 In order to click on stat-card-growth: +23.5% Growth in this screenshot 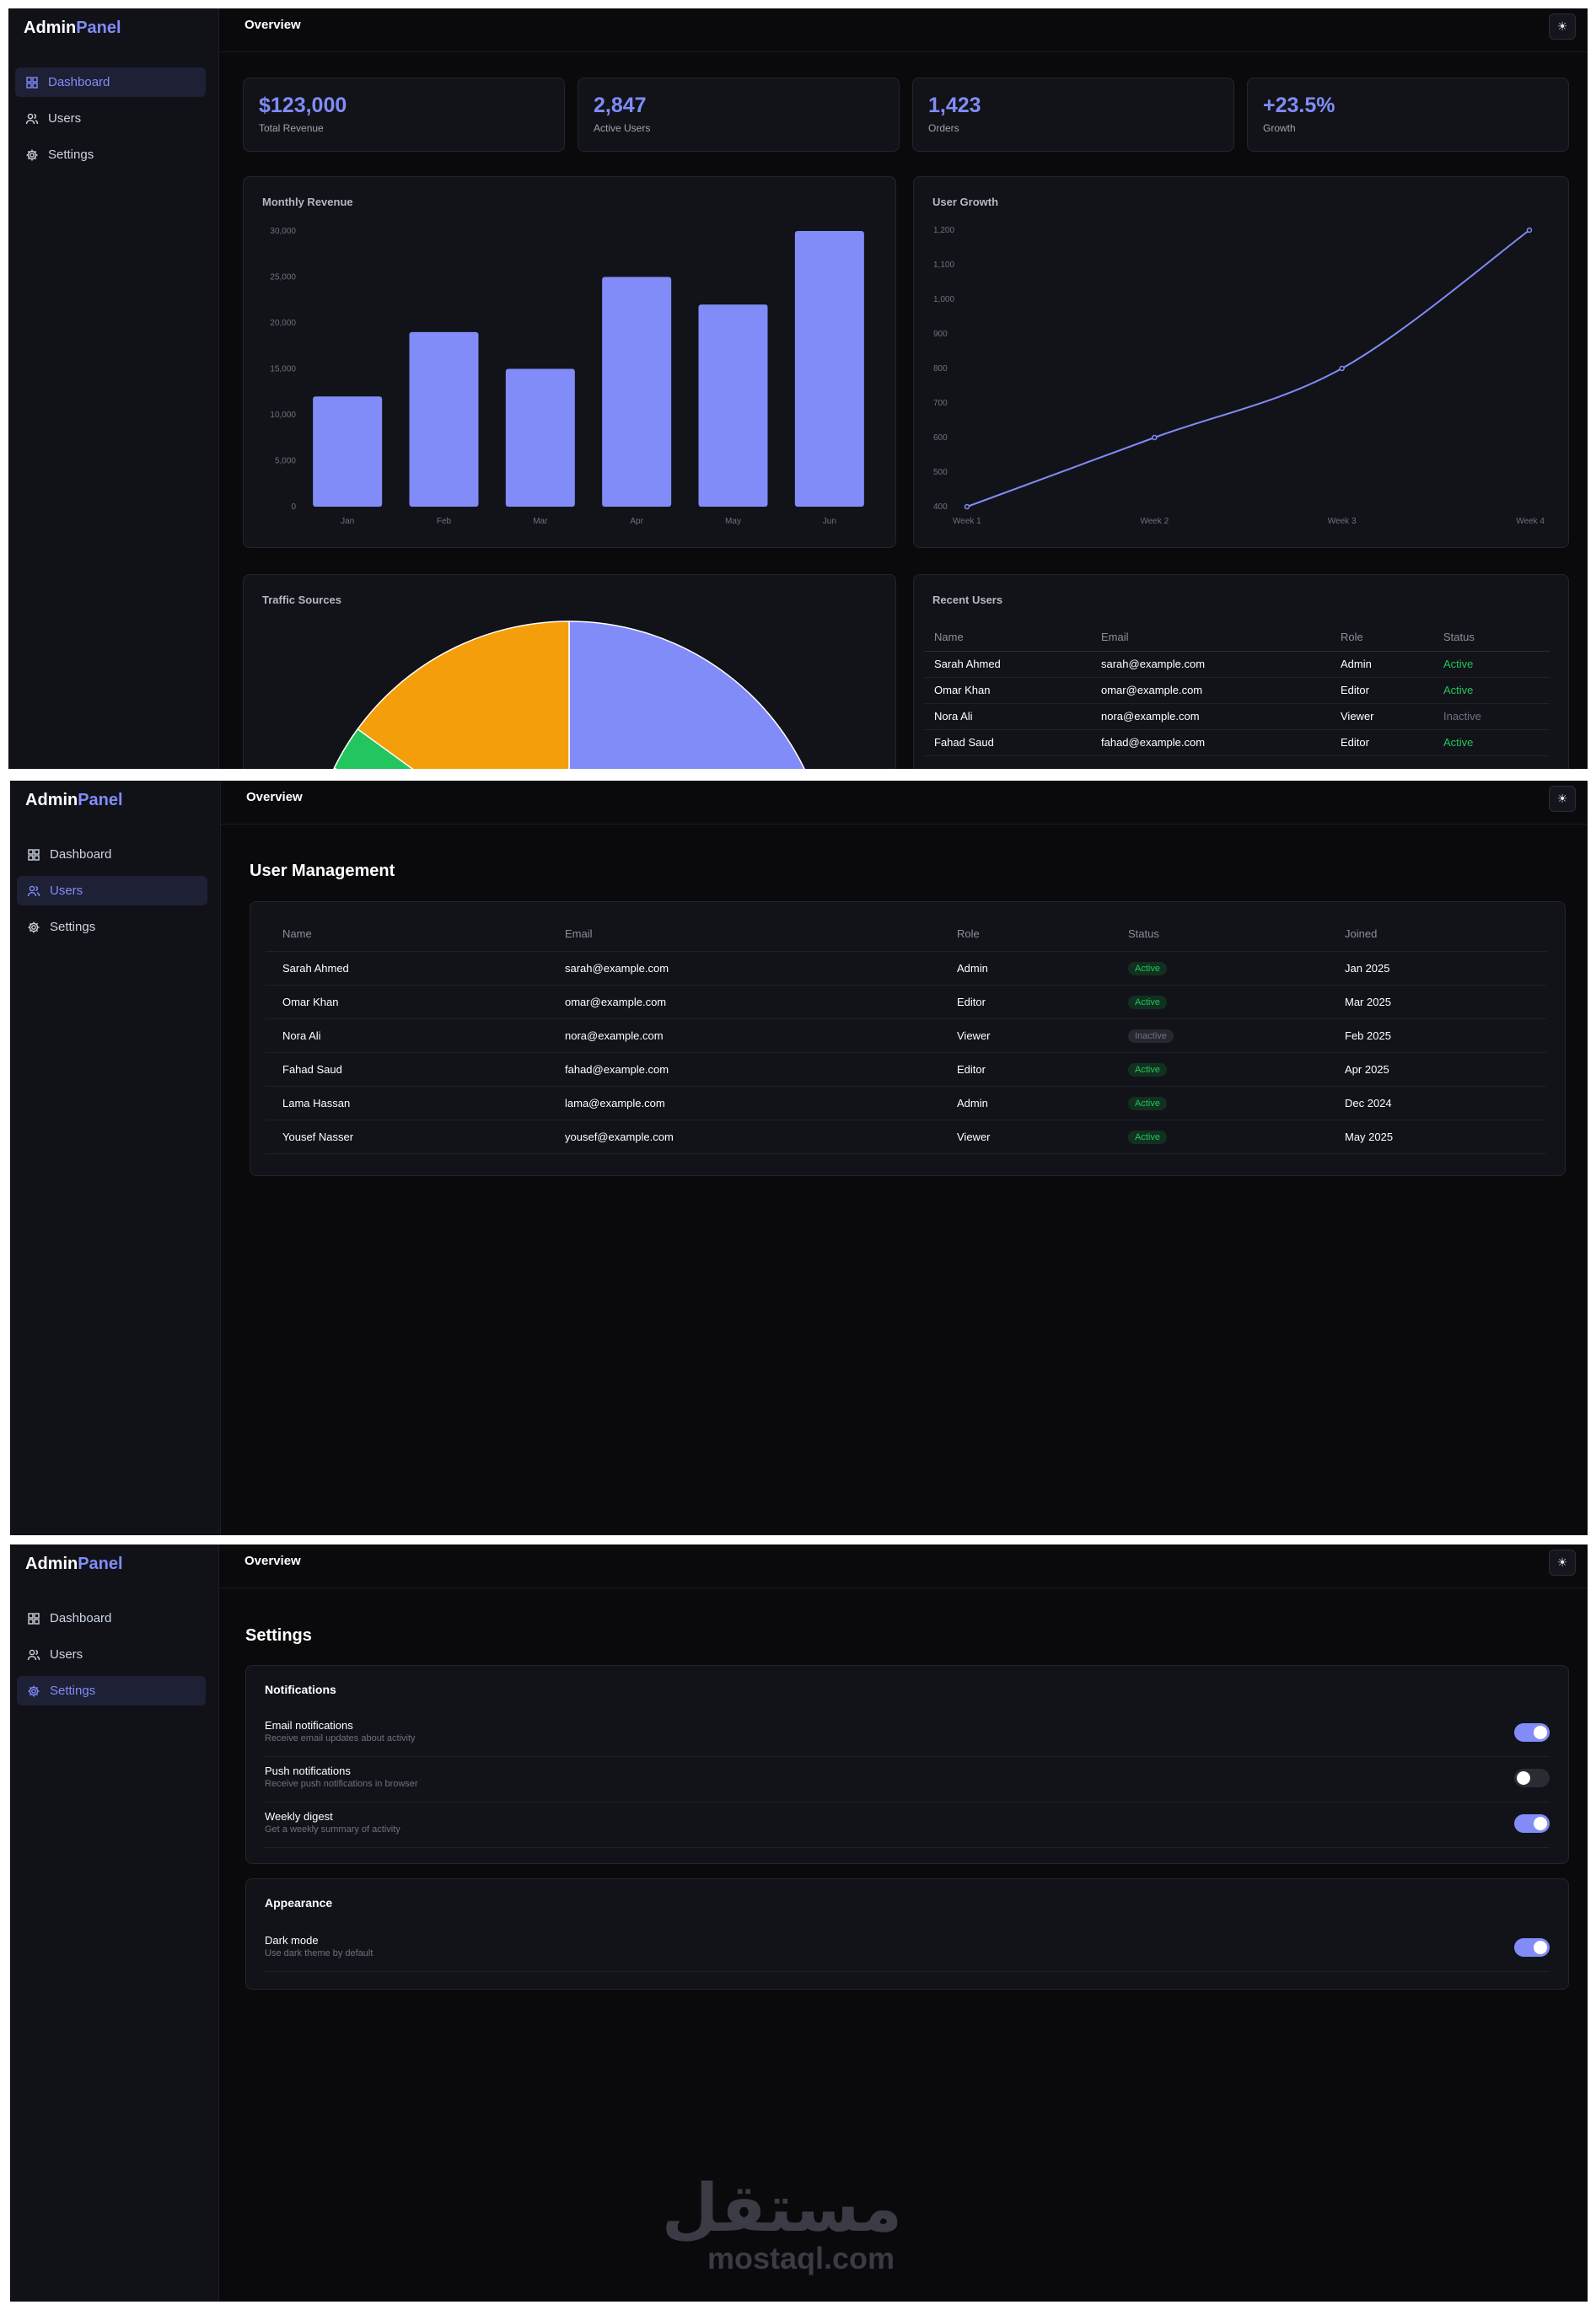, I will do `click(1408, 115)`.